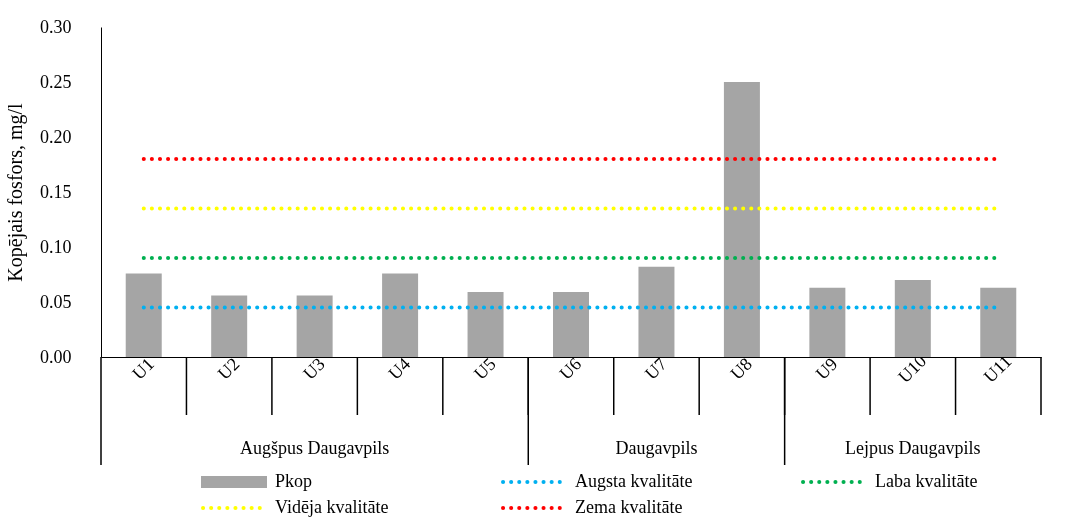 This screenshot has width=1078, height=526. I want to click on text: Lejpus Daugavpils, so click(913, 448).